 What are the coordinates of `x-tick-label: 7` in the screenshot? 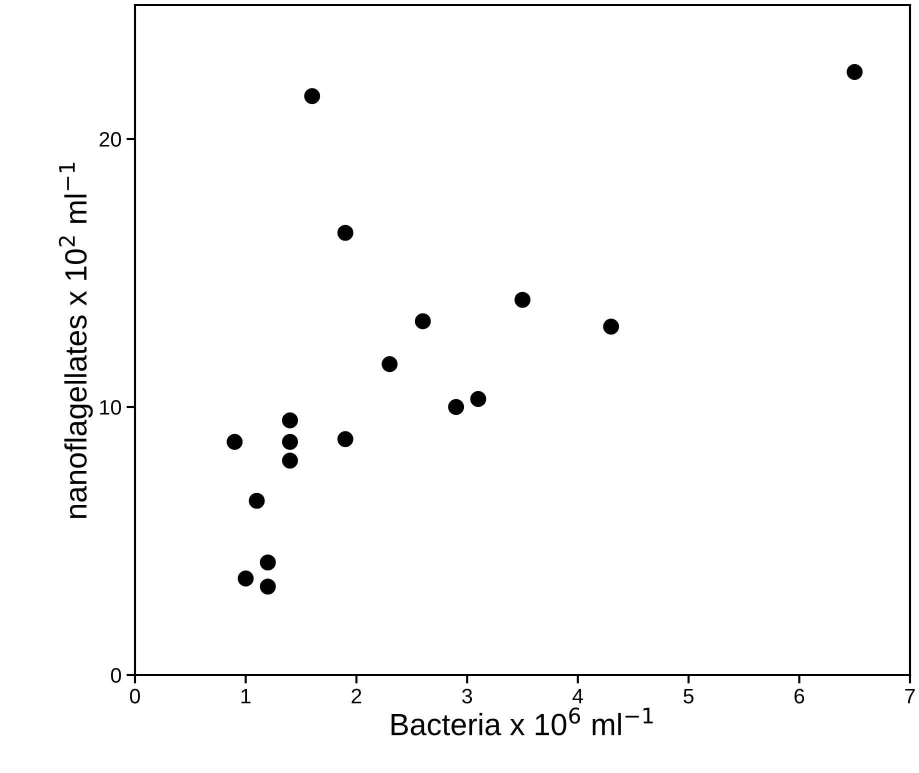 It's located at (910, 696).